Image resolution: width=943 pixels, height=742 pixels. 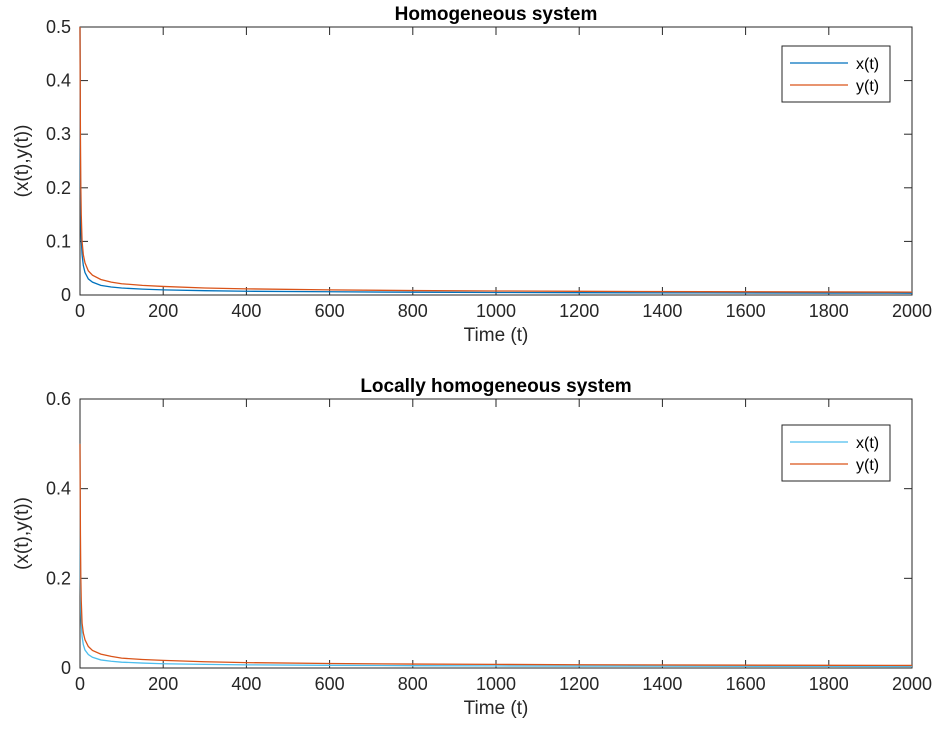 What do you see at coordinates (58, 399) in the screenshot?
I see `y-tick-label: 0.6` at bounding box center [58, 399].